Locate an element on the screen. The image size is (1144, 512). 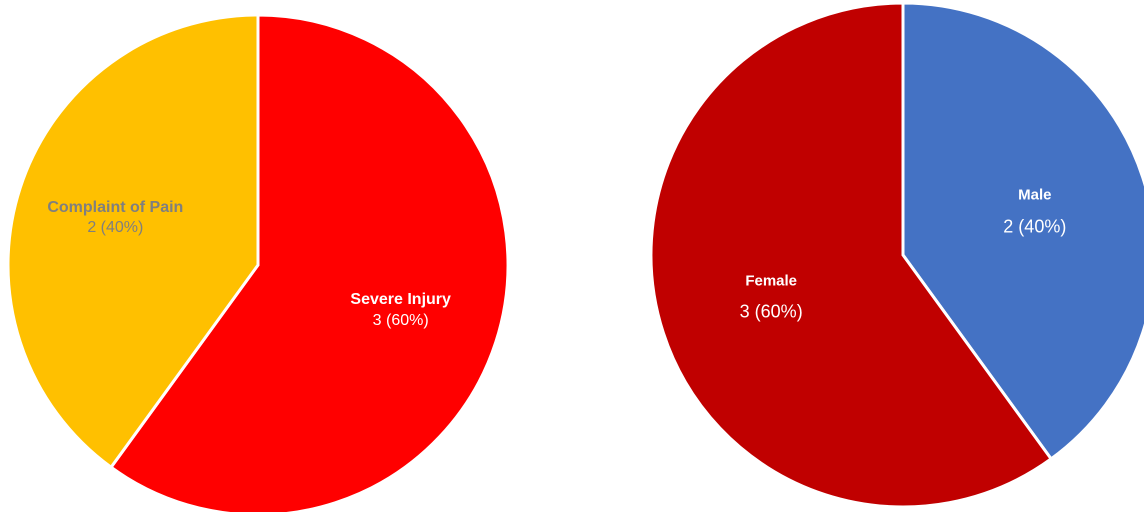
category-name: Complaint of Pain is located at coordinates (115, 207).